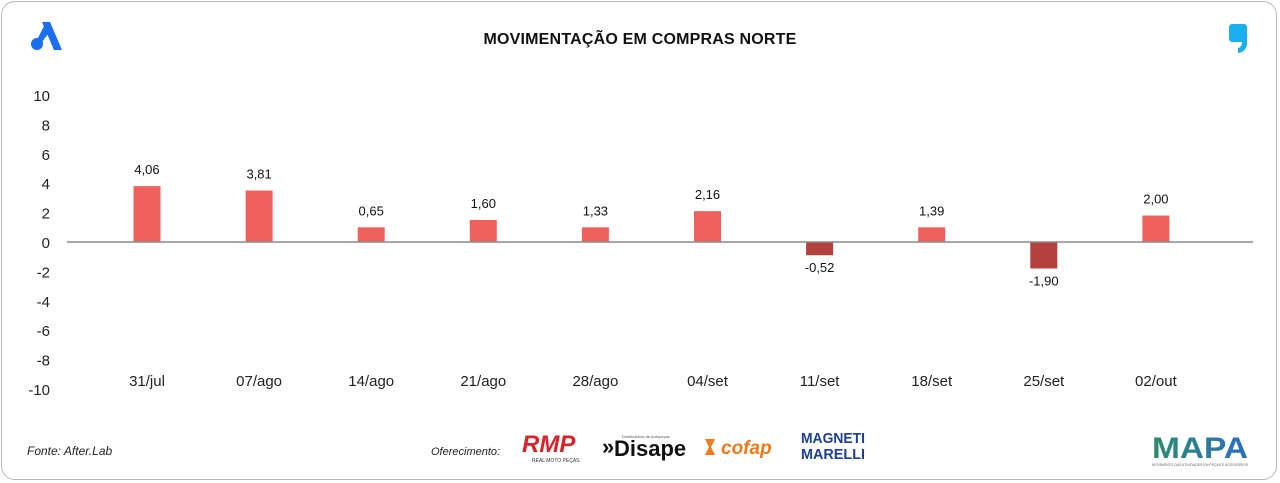 Image resolution: width=1280 pixels, height=483 pixels. I want to click on y-tick-label: -6, so click(43, 331).